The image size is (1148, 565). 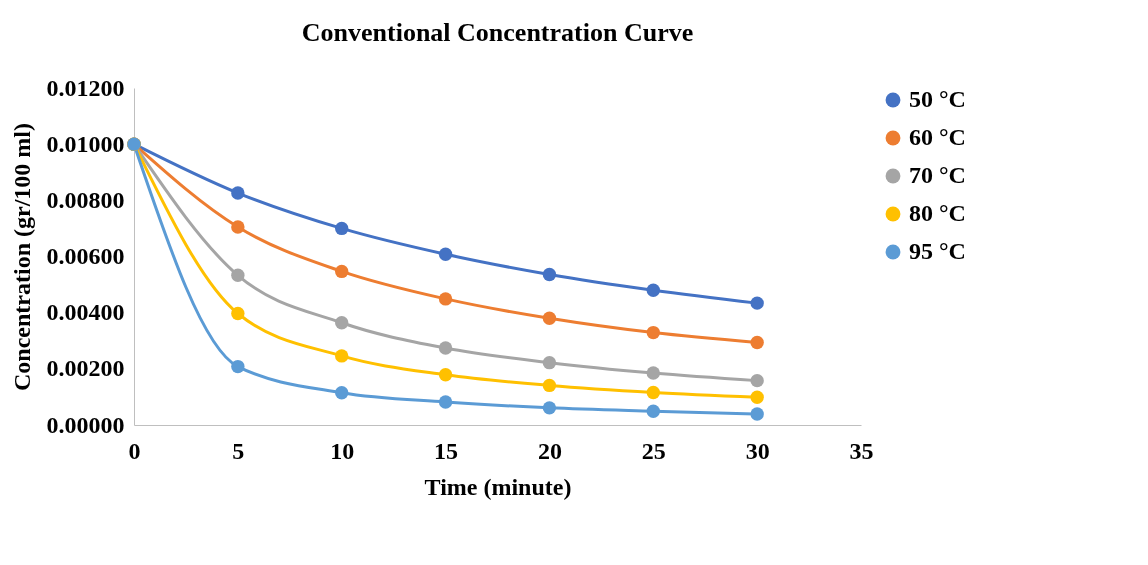 What do you see at coordinates (21, 257) in the screenshot?
I see `y-axis-title: Concentration (gr/100 ml)` at bounding box center [21, 257].